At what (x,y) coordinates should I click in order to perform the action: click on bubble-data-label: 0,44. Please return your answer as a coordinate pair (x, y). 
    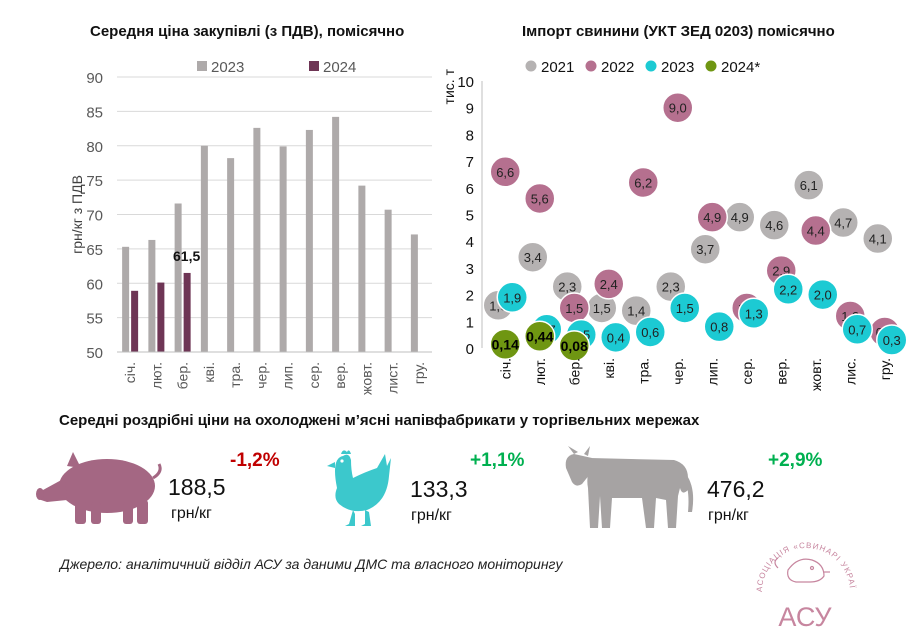
    Looking at the image, I should click on (539, 336).